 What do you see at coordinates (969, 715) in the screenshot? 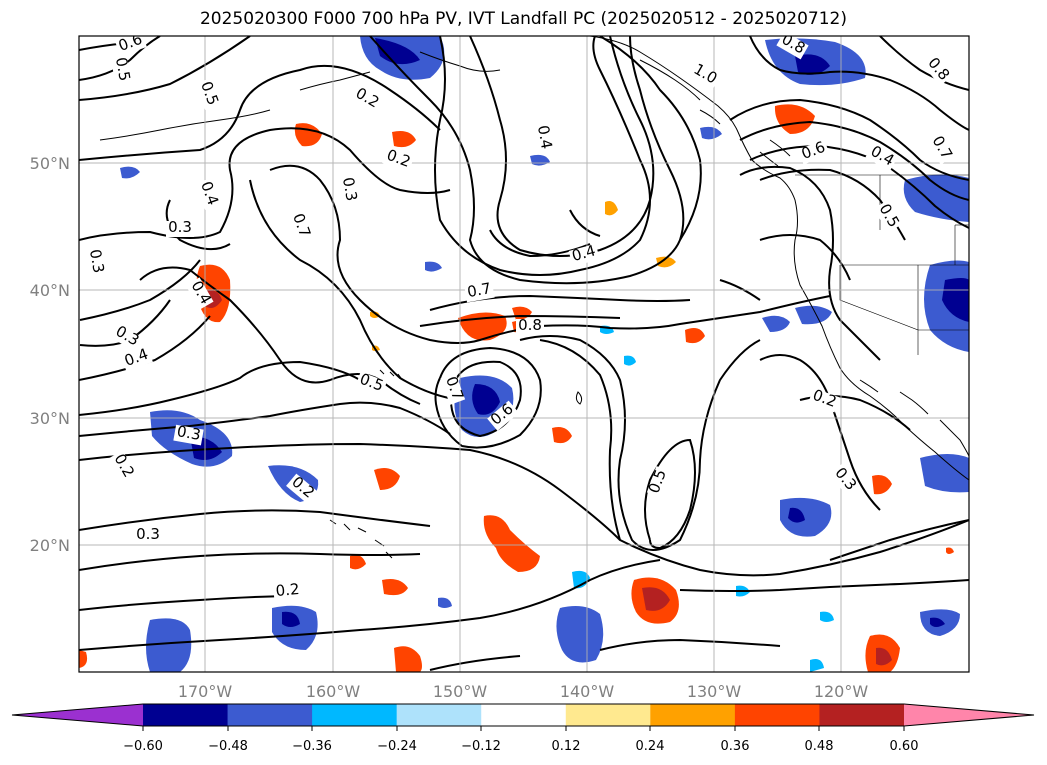
I see `colorbar-over-triangle` at bounding box center [969, 715].